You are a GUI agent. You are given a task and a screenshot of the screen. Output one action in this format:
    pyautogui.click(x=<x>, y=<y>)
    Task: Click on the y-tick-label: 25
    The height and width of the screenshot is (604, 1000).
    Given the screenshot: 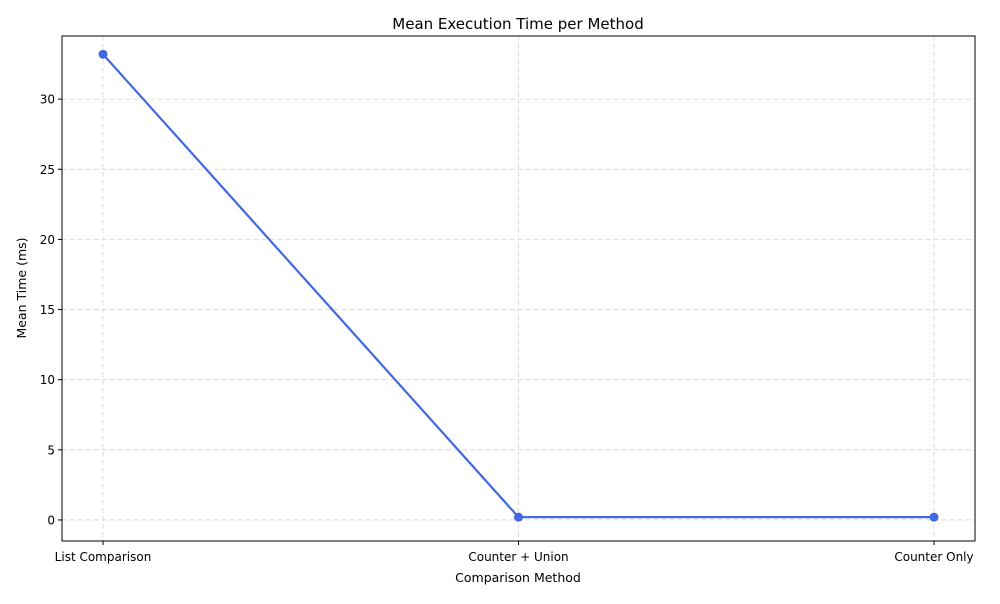 What is the action you would take?
    pyautogui.click(x=47, y=170)
    